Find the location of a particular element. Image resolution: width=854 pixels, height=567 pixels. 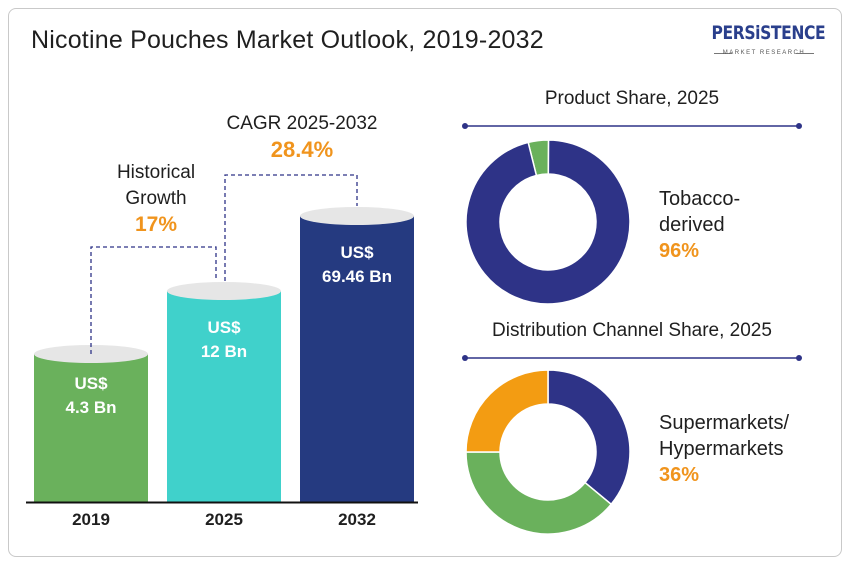

cagr-connector is located at coordinates (291, 227).